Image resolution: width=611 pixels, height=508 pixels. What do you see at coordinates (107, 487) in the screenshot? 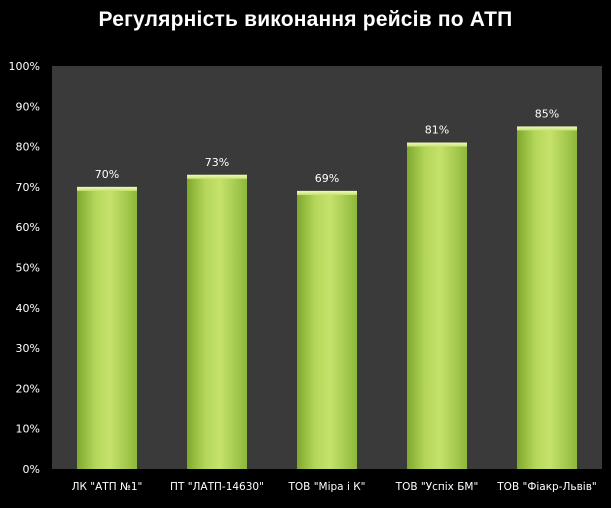
I see `x-tick-label: ЛК "АТП №1"` at bounding box center [107, 487].